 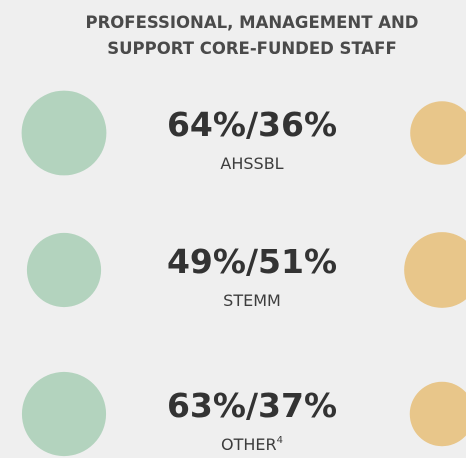 I want to click on category-label: STEMM, so click(x=252, y=300).